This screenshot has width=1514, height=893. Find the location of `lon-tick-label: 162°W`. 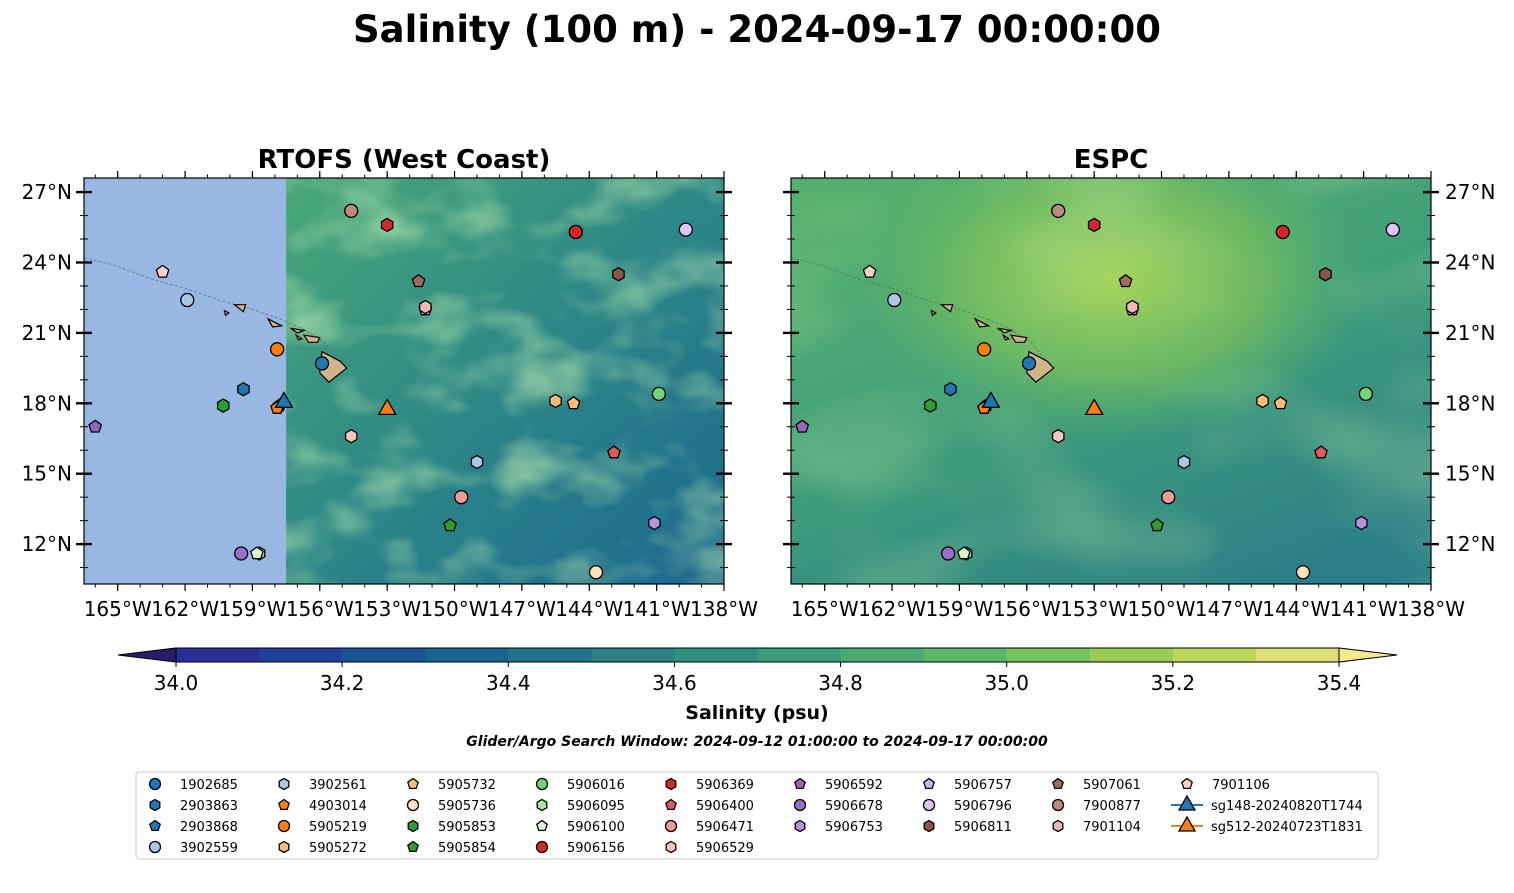

lon-tick-label: 162°W is located at coordinates (892, 609).